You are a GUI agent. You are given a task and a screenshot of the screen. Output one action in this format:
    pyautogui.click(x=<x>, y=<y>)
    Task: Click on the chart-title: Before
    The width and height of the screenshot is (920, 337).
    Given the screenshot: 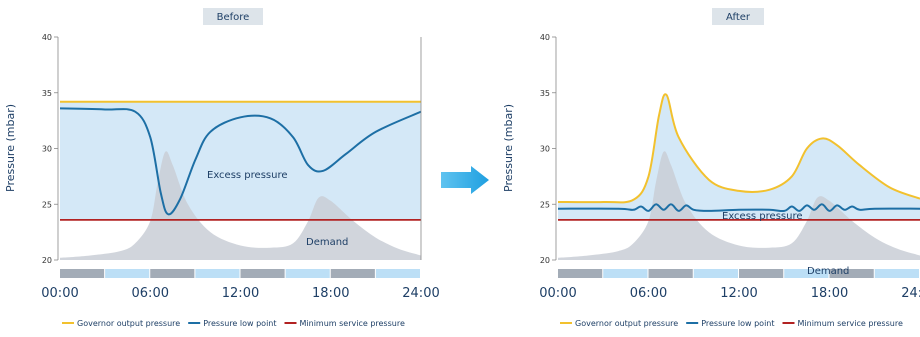 What is the action you would take?
    pyautogui.click(x=233, y=17)
    